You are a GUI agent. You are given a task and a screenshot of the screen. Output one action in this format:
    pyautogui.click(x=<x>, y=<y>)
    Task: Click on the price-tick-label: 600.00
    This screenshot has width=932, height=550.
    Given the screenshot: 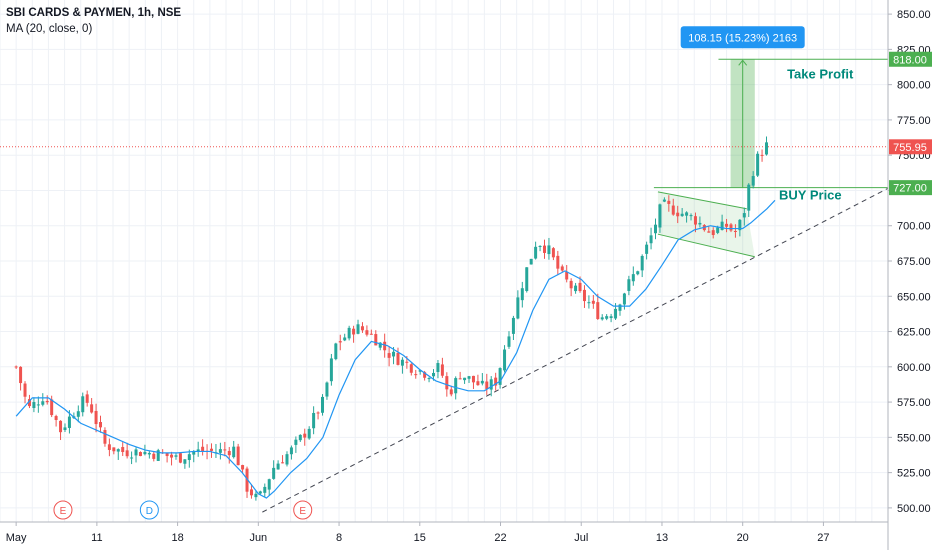 What is the action you would take?
    pyautogui.click(x=914, y=368)
    